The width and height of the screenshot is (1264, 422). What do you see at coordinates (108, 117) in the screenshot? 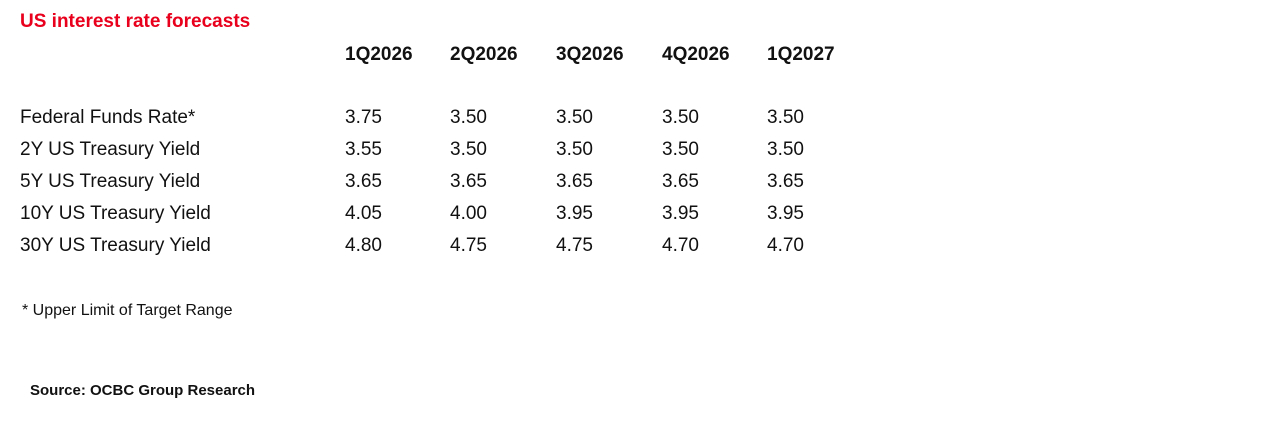
I see `row-label: Federal Funds Rate*` at bounding box center [108, 117].